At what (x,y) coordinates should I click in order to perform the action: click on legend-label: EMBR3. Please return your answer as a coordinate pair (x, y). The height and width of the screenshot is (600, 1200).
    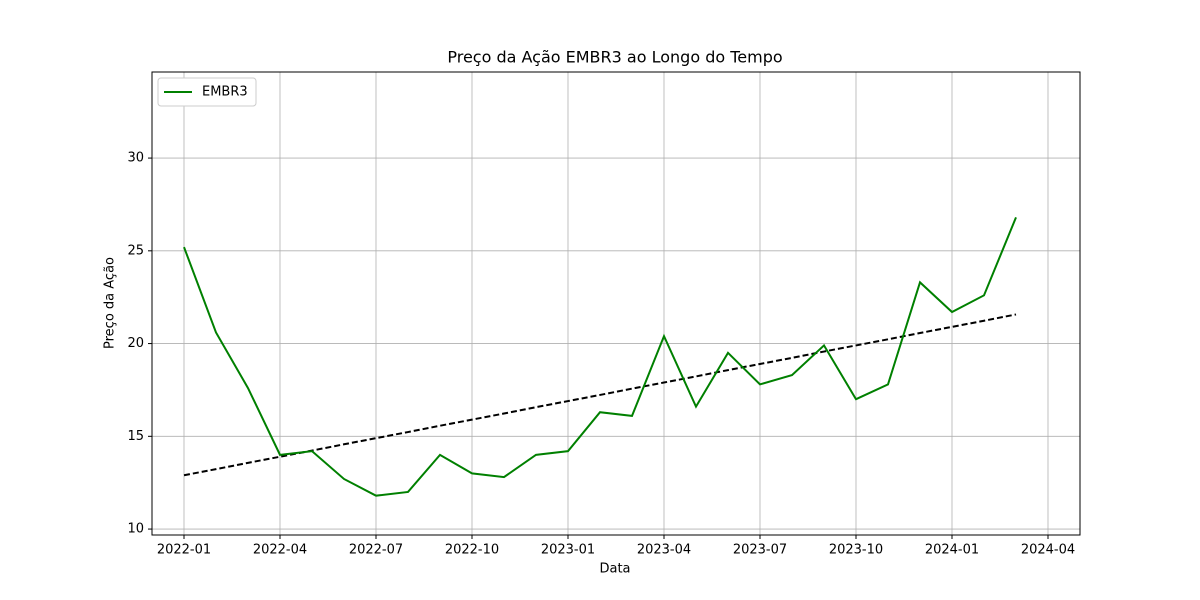
    Looking at the image, I should click on (225, 92).